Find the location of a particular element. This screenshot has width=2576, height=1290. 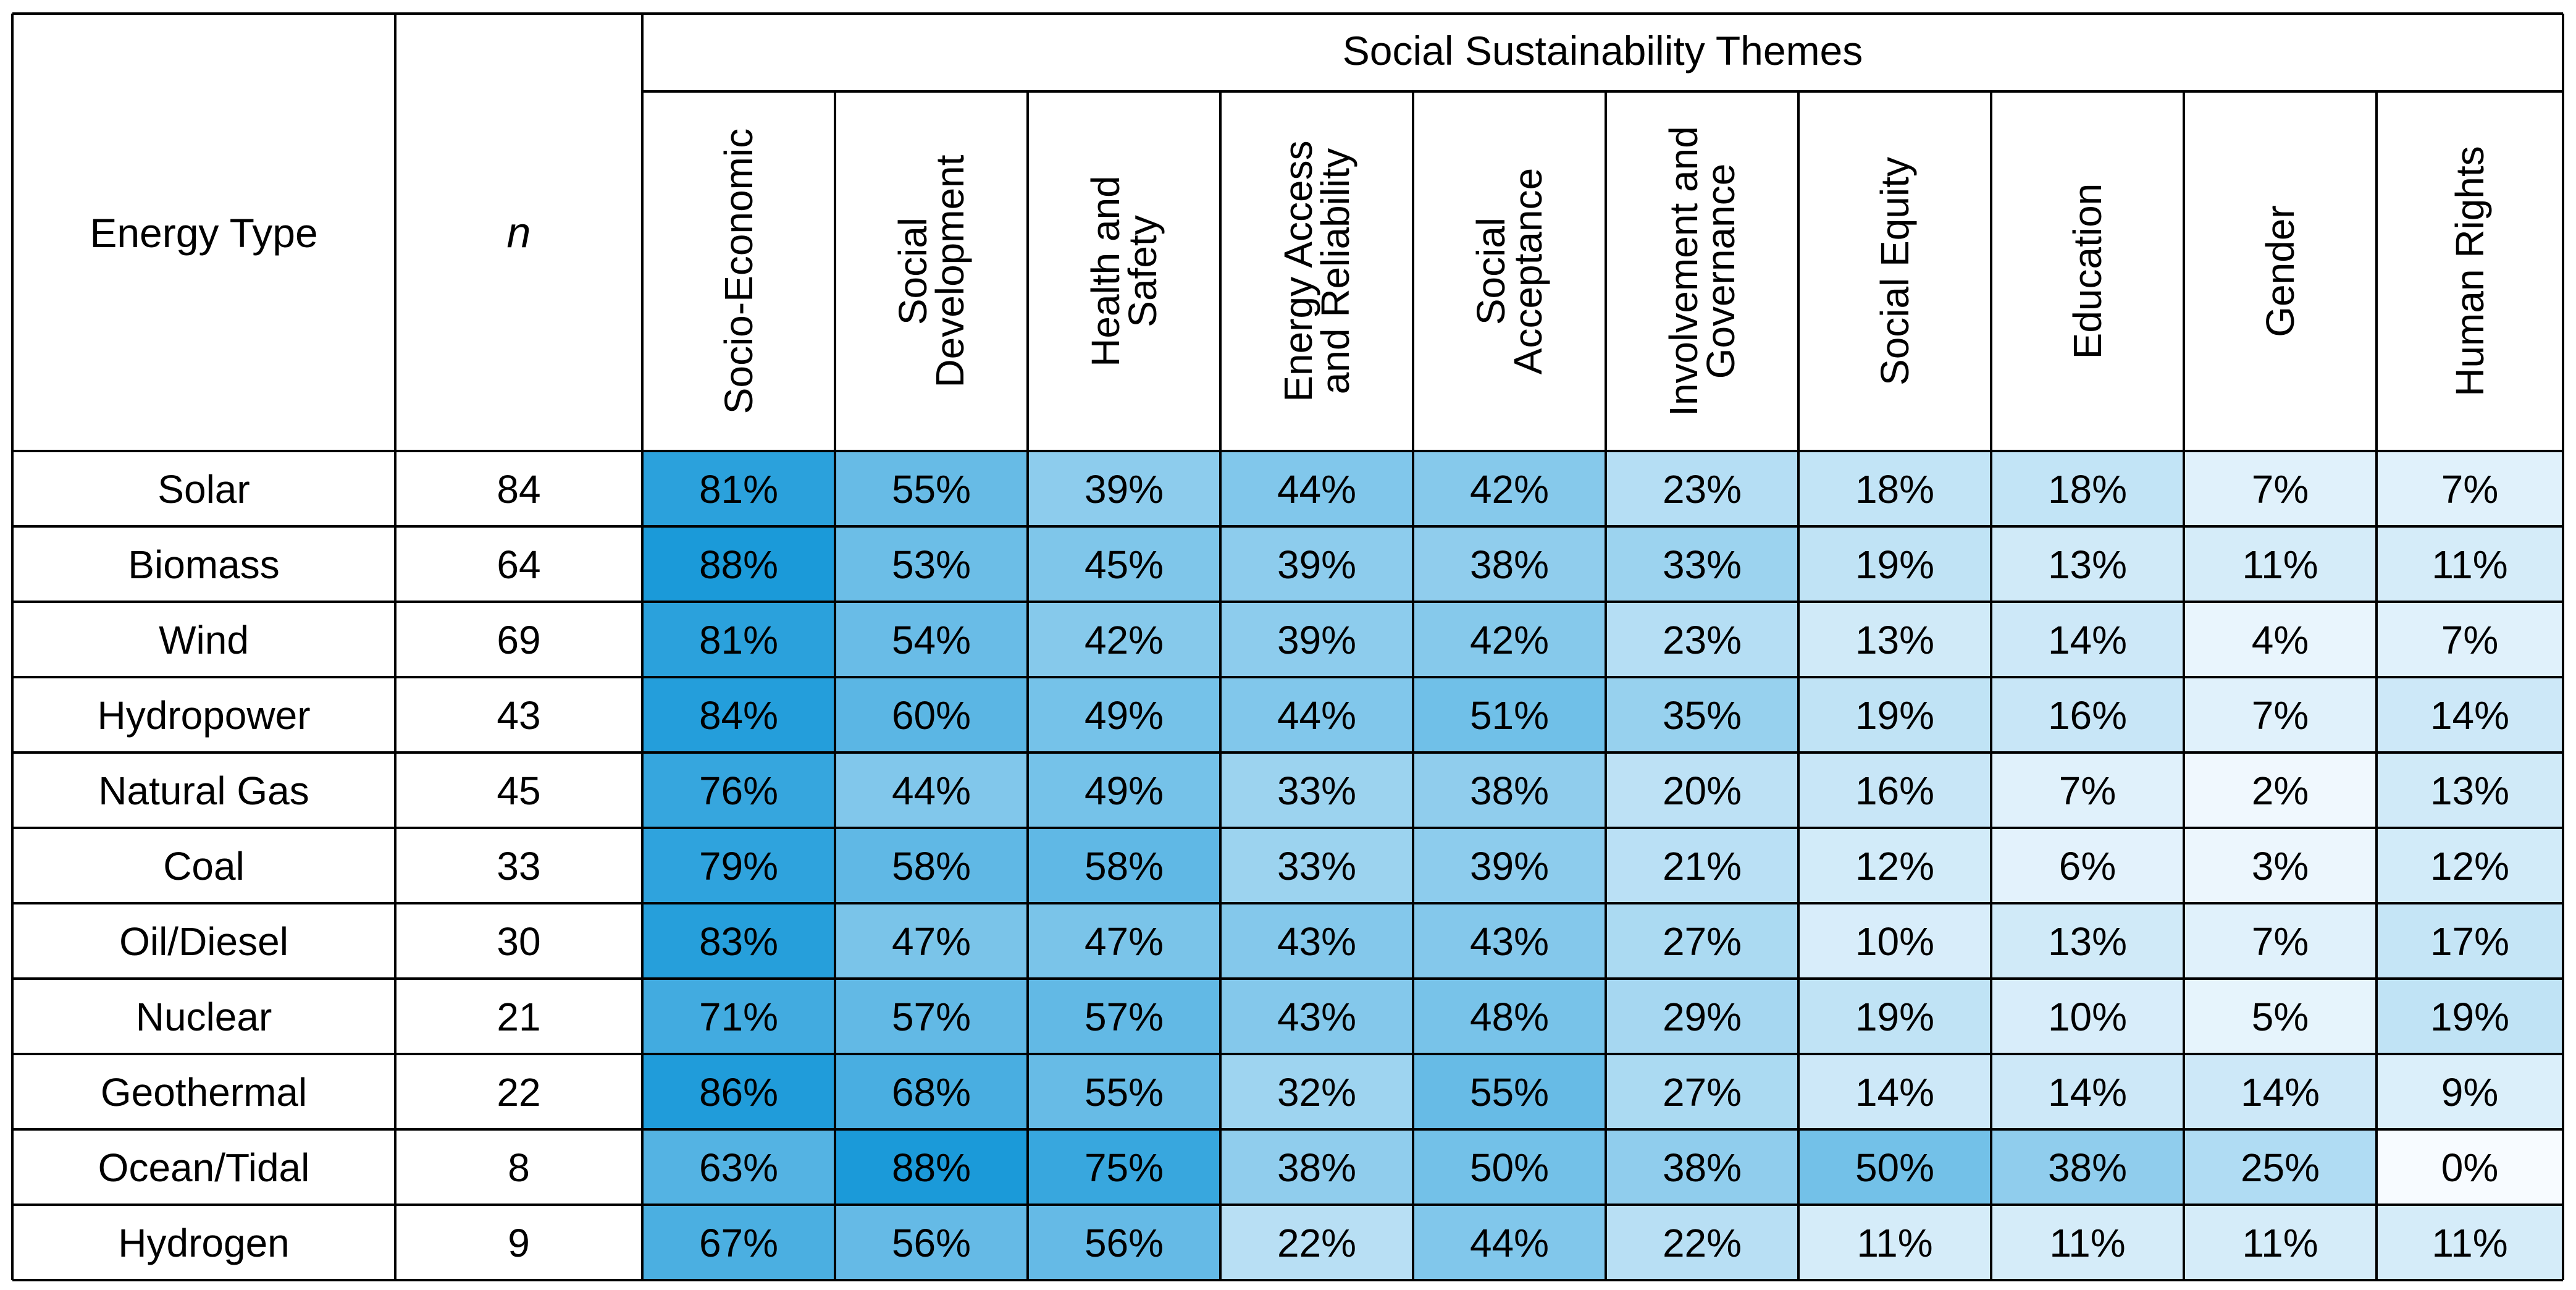

column-header-line: Education is located at coordinates (2087, 271).